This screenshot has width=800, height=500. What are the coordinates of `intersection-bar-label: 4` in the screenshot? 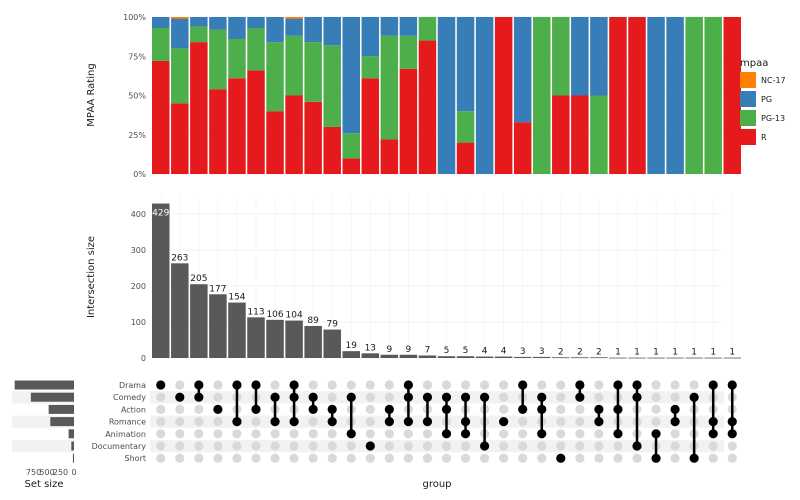 It's located at (485, 352).